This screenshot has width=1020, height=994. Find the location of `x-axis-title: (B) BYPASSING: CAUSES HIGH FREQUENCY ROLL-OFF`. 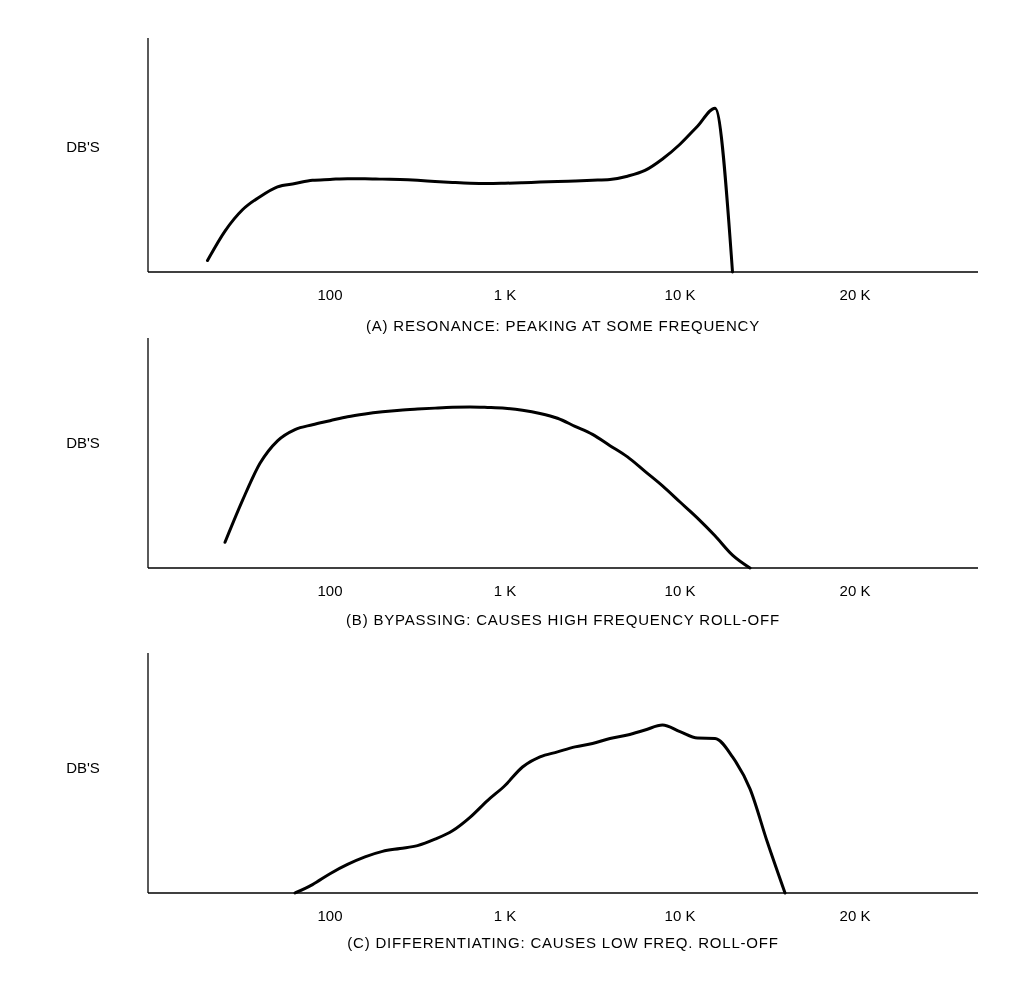

x-axis-title: (B) BYPASSING: CAUSES HIGH FREQUENCY ROLL-OFF is located at coordinates (563, 619).